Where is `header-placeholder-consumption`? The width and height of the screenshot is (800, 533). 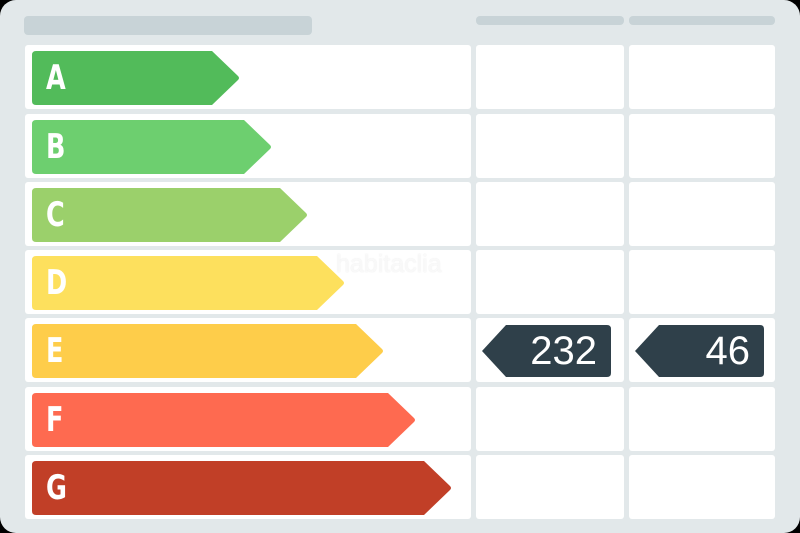 header-placeholder-consumption is located at coordinates (550, 20).